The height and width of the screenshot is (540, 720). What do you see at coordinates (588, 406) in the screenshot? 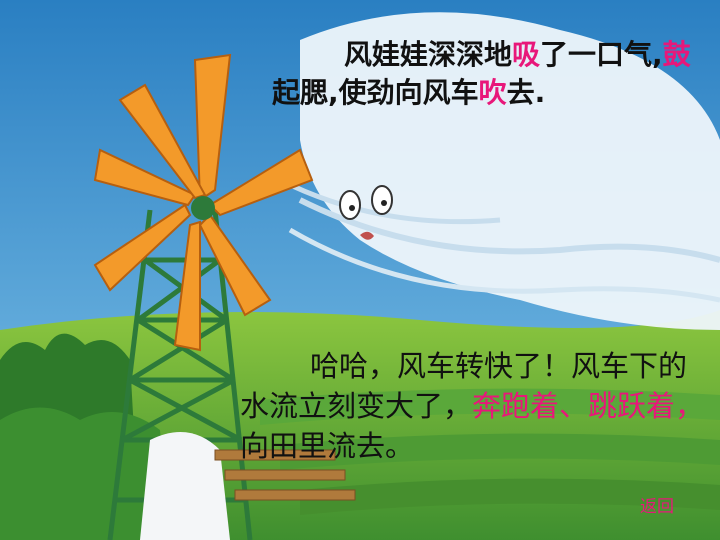
I see `p2-highlight: 奔跑着、跳跃着，` at bounding box center [588, 406].